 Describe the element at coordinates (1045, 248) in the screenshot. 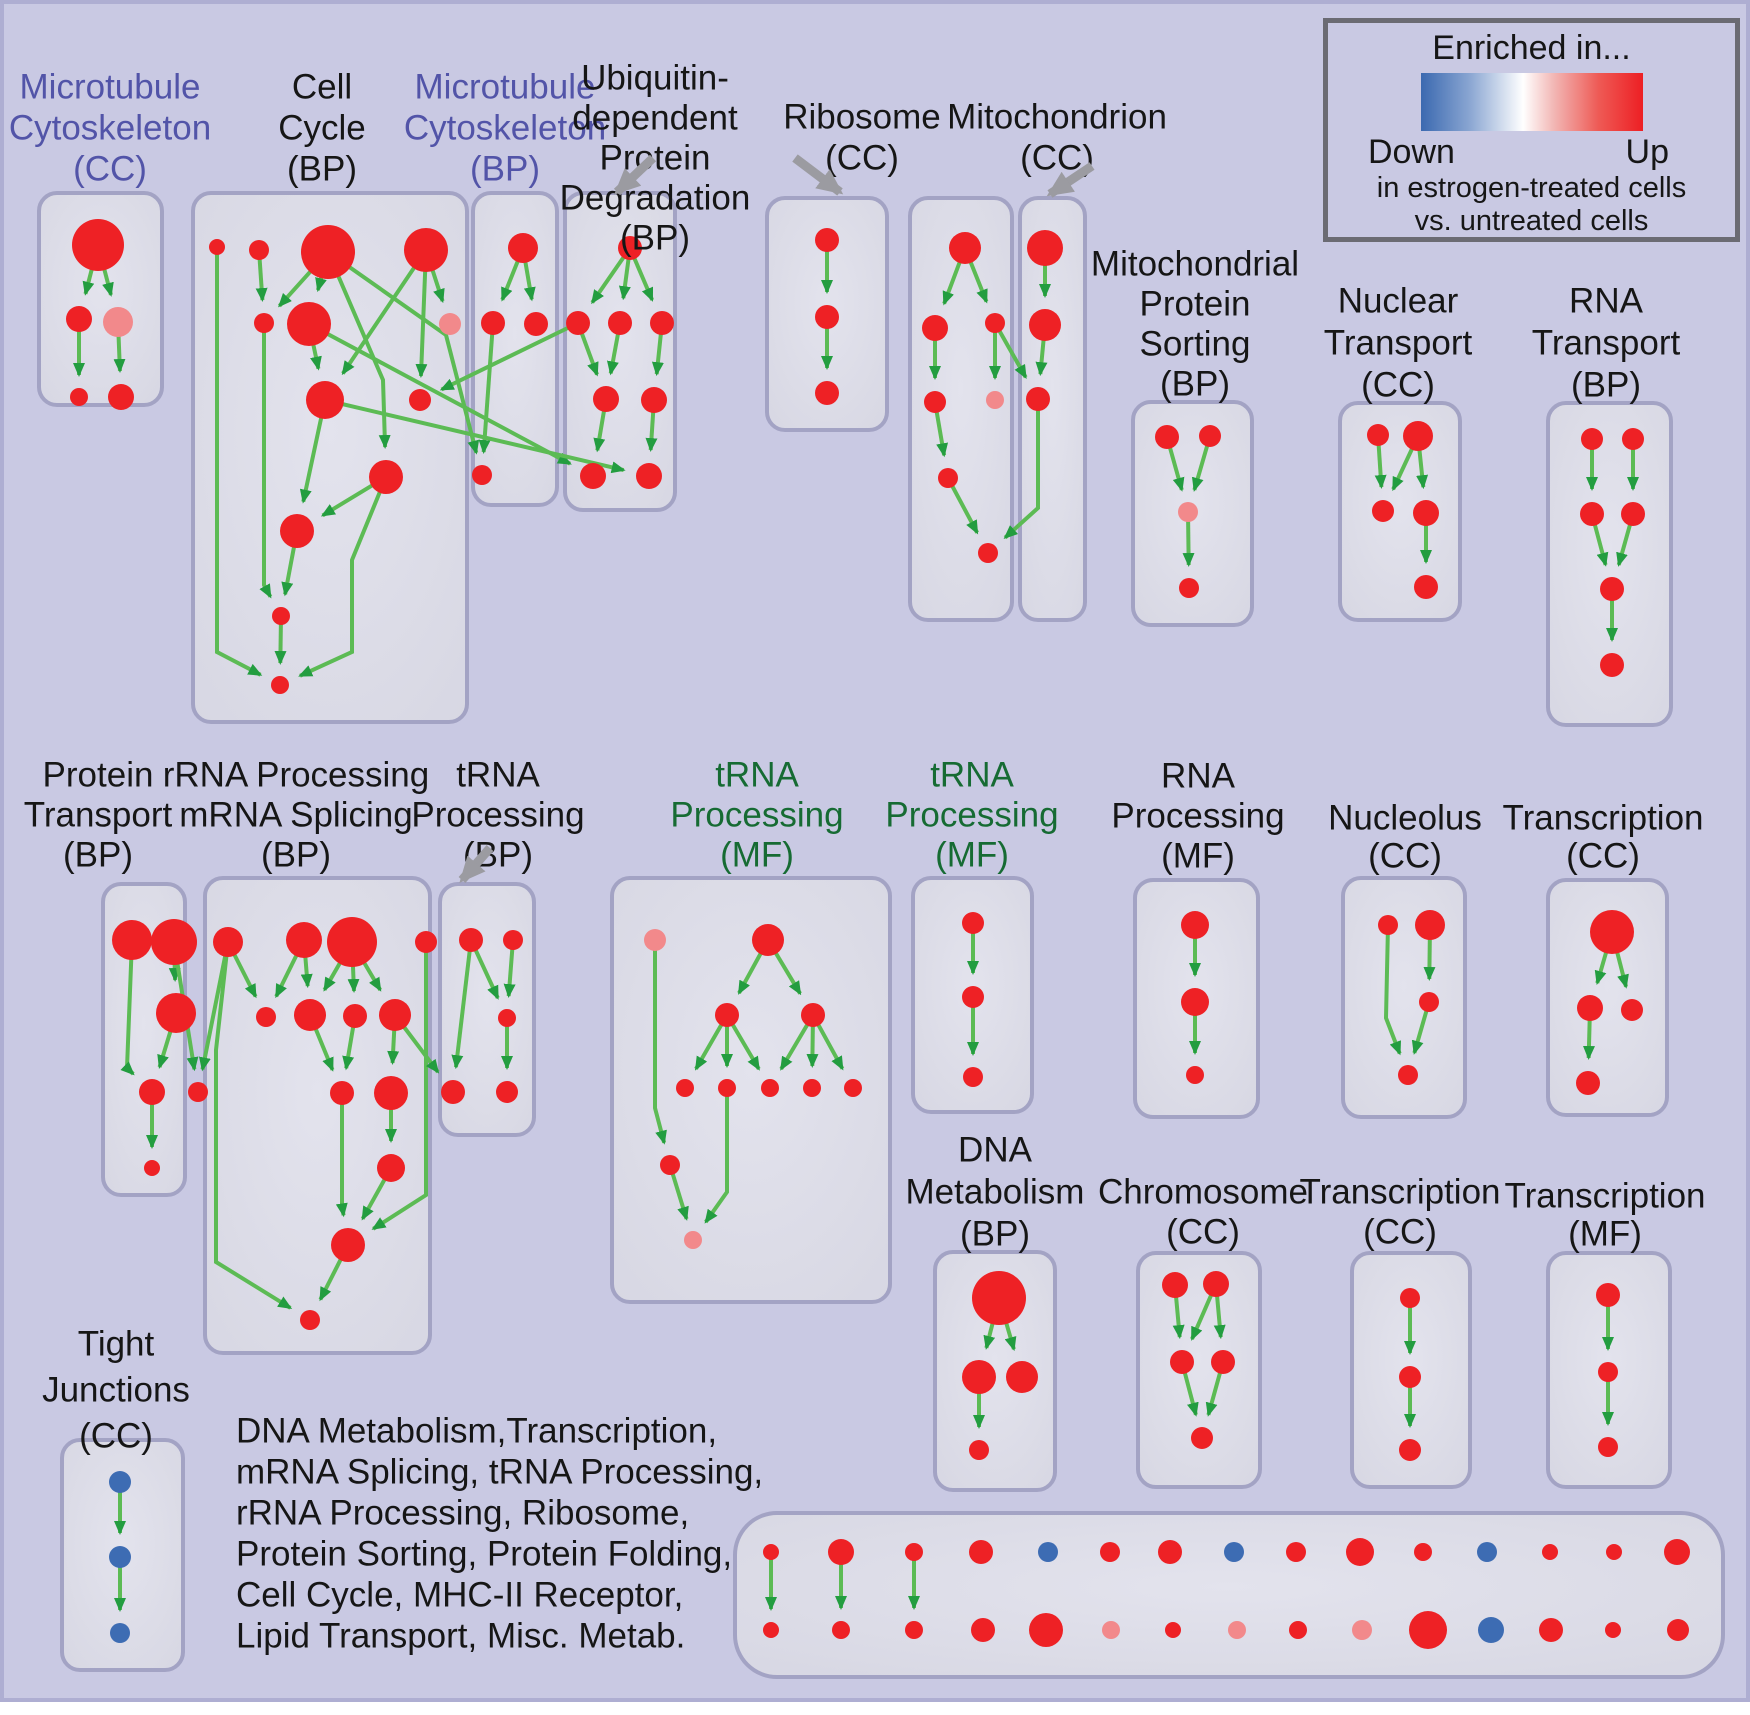

I see `go-term-node-mitochondrion-cc` at that location.